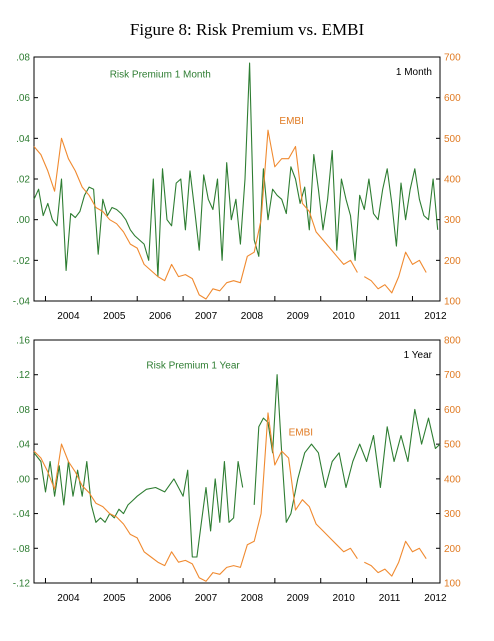 This screenshot has width=494, height=641. I want to click on left-tick-label: -.02, so click(22, 261).